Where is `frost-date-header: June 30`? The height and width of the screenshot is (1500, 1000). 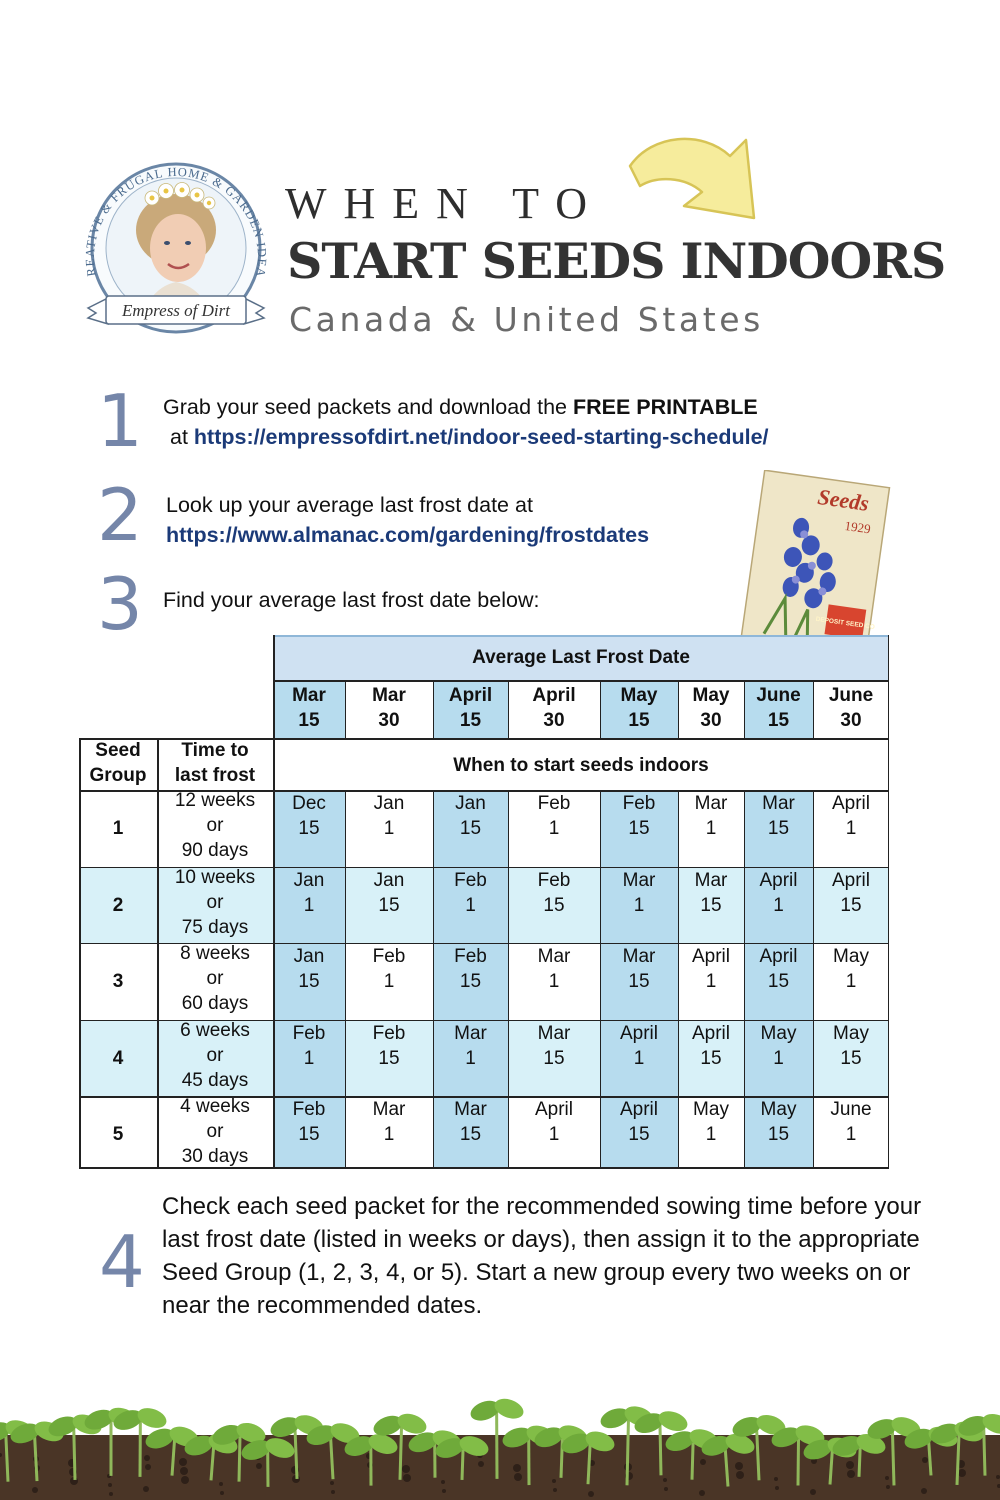
frost-date-header: June 30 is located at coordinates (851, 708).